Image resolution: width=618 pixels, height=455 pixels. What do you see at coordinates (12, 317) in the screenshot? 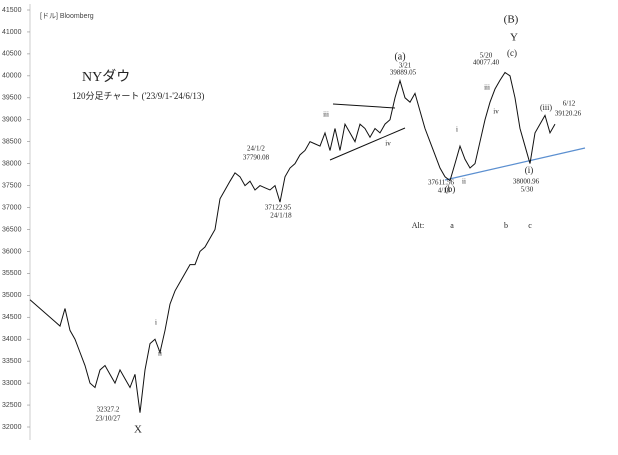
I see `y-tick-label: 34500` at bounding box center [12, 317].